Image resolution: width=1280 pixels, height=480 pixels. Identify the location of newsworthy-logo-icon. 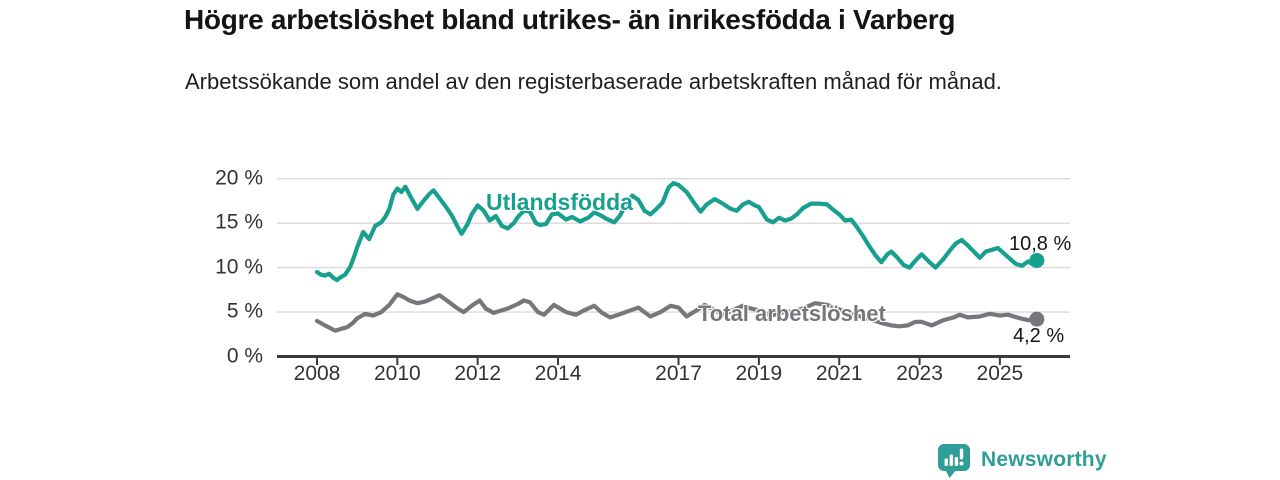
(954, 460).